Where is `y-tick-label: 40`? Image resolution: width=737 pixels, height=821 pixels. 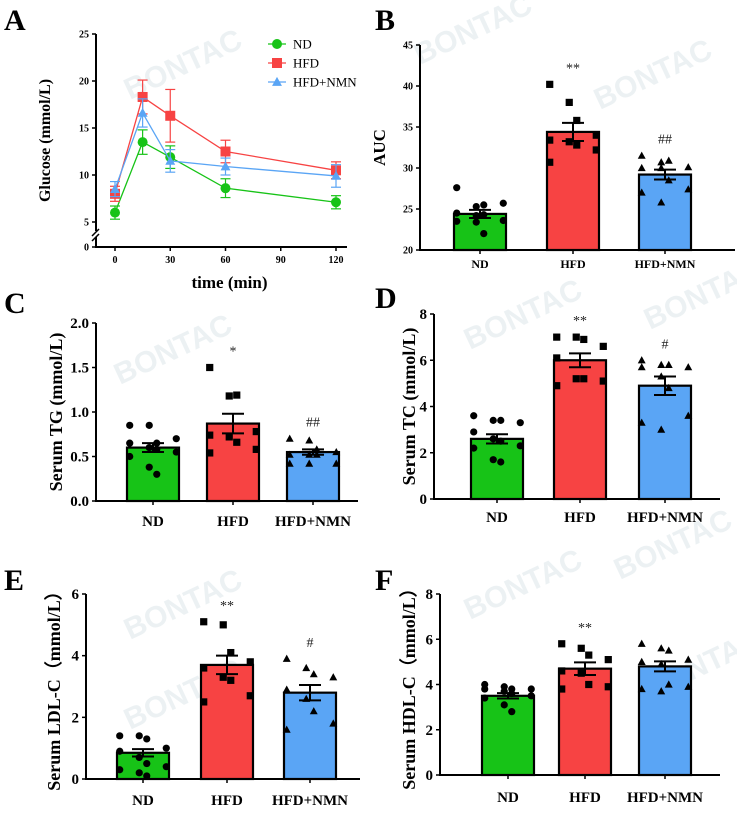
y-tick-label: 40 is located at coordinates (408, 87).